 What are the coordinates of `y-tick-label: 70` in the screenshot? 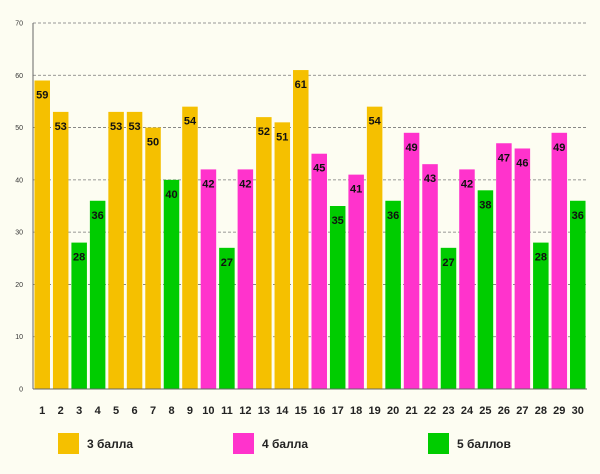 It's located at (19, 24).